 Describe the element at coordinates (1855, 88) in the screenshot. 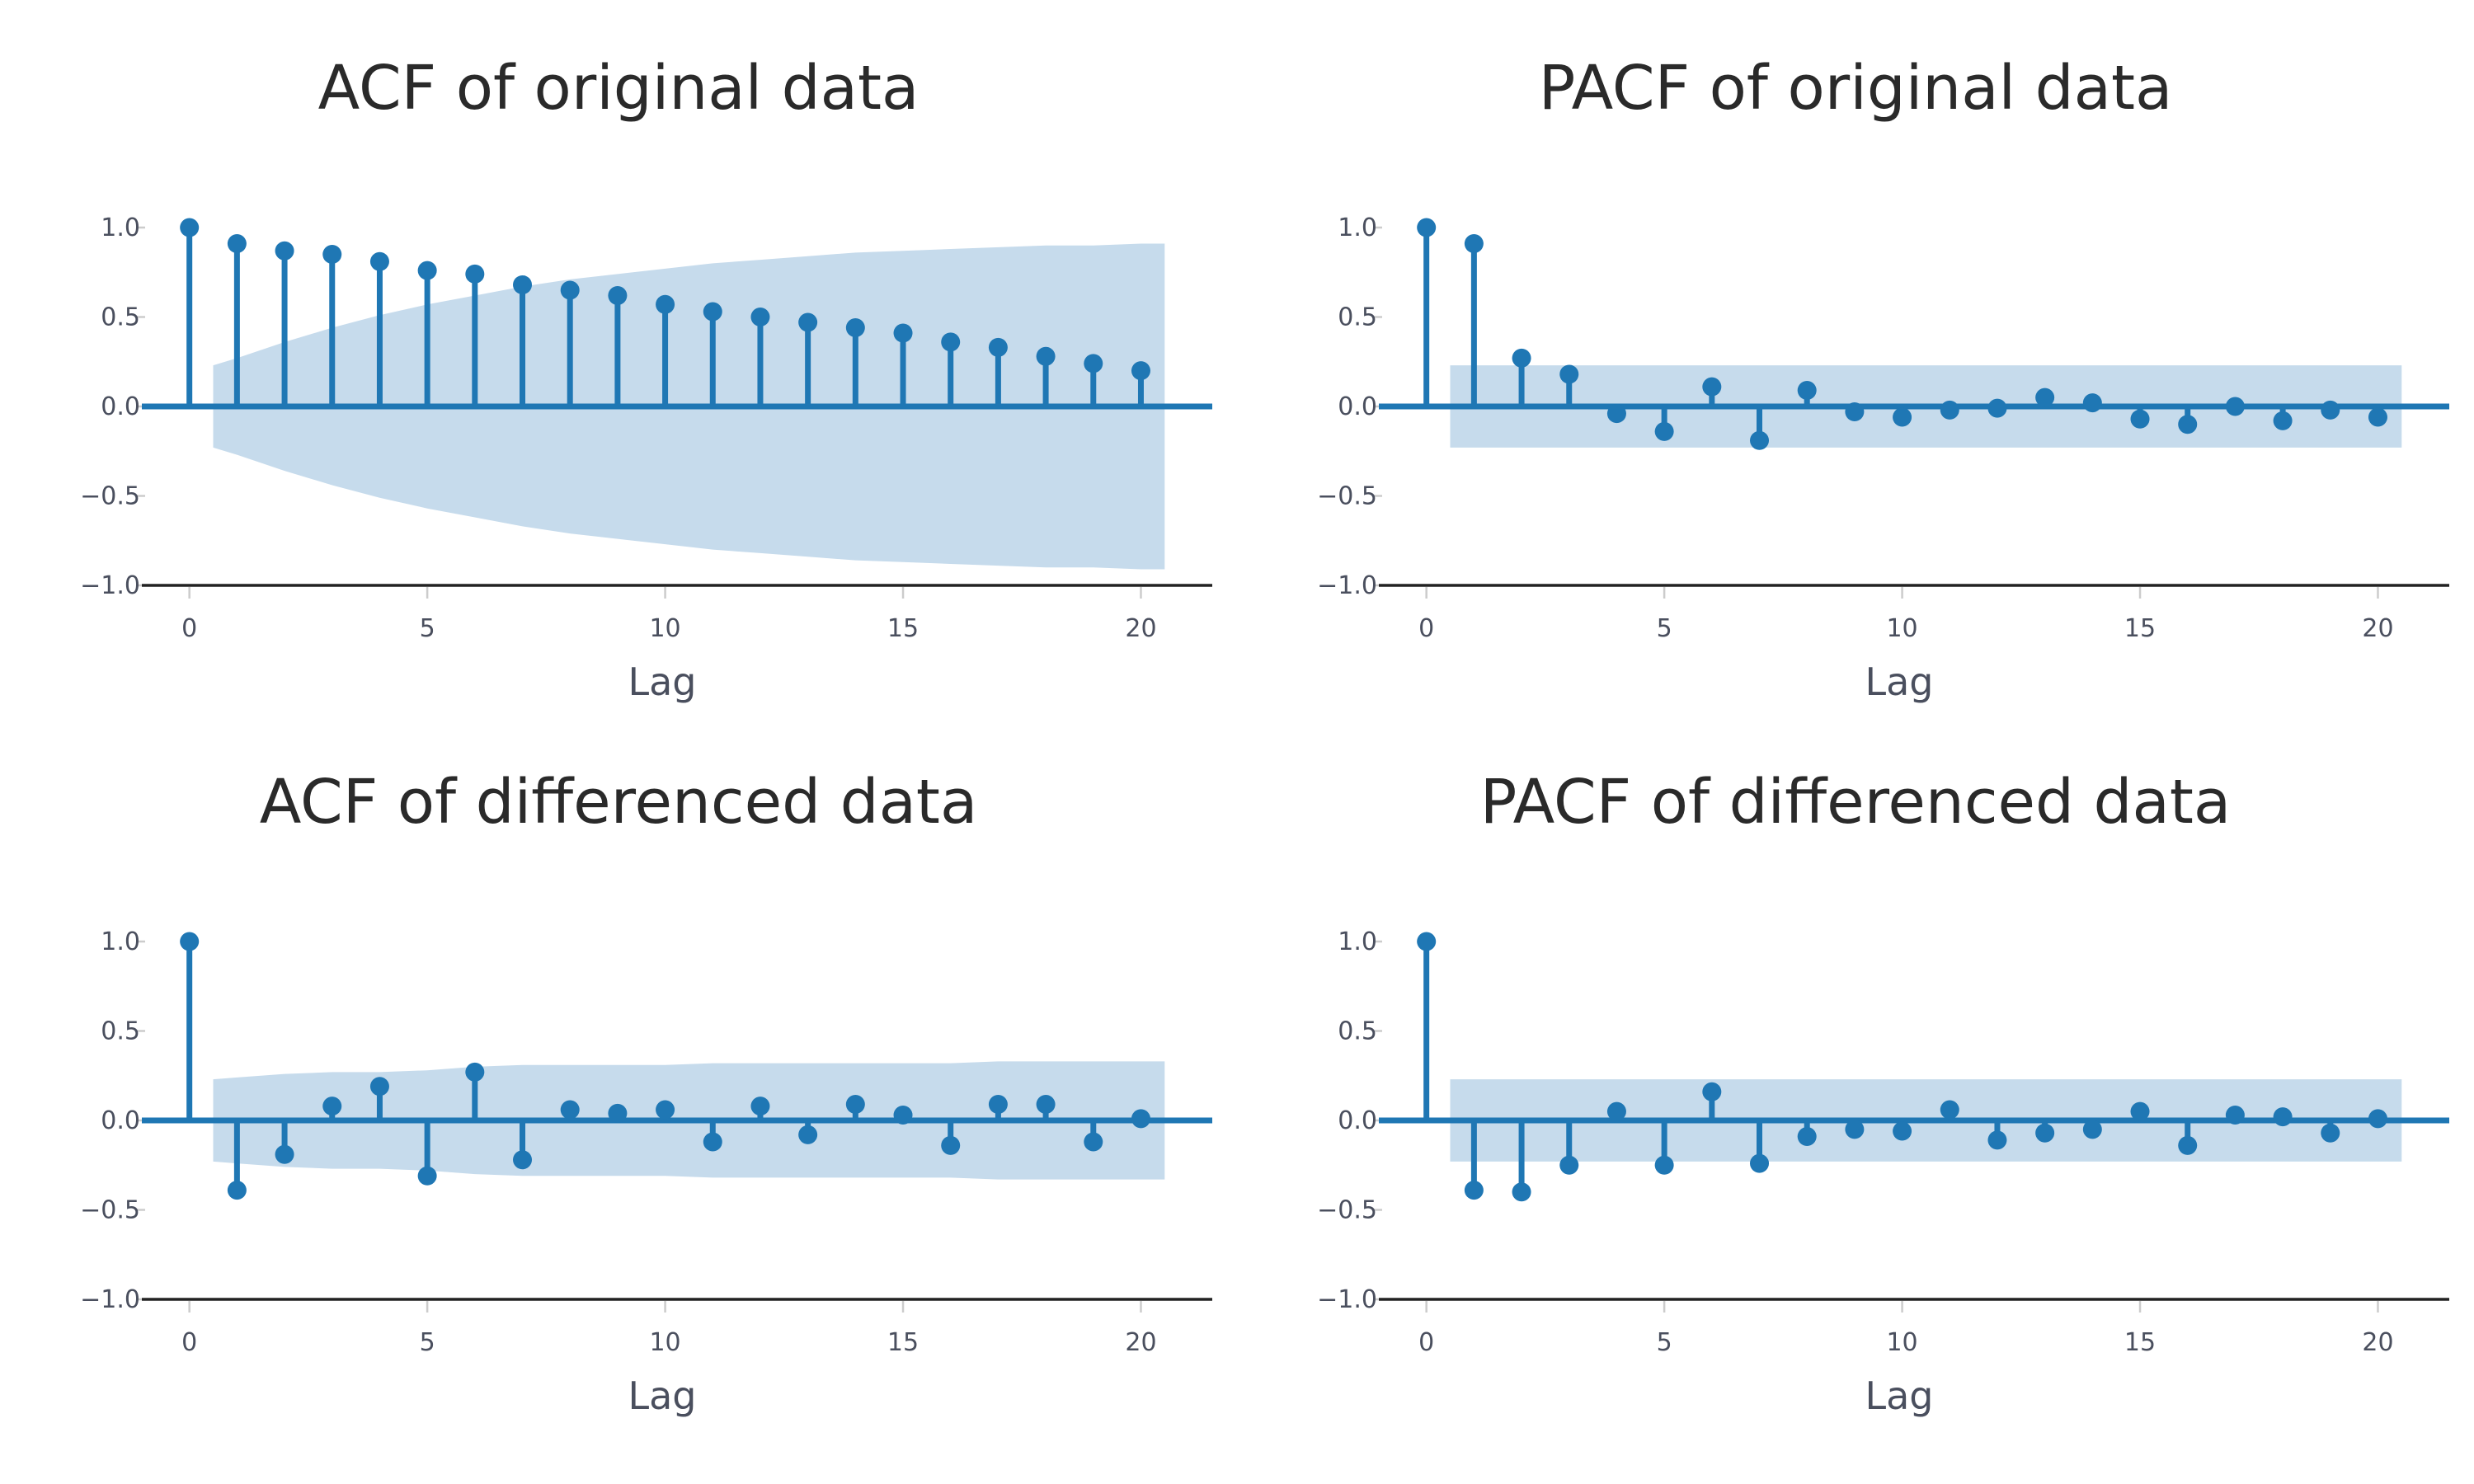

I see `panel-title: PACF of original data` at that location.